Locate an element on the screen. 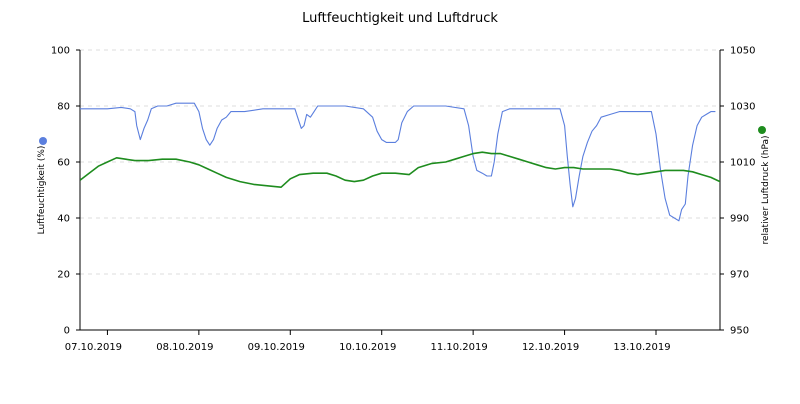 The image size is (800, 404). y-right-tick-label: 970 is located at coordinates (739, 275).